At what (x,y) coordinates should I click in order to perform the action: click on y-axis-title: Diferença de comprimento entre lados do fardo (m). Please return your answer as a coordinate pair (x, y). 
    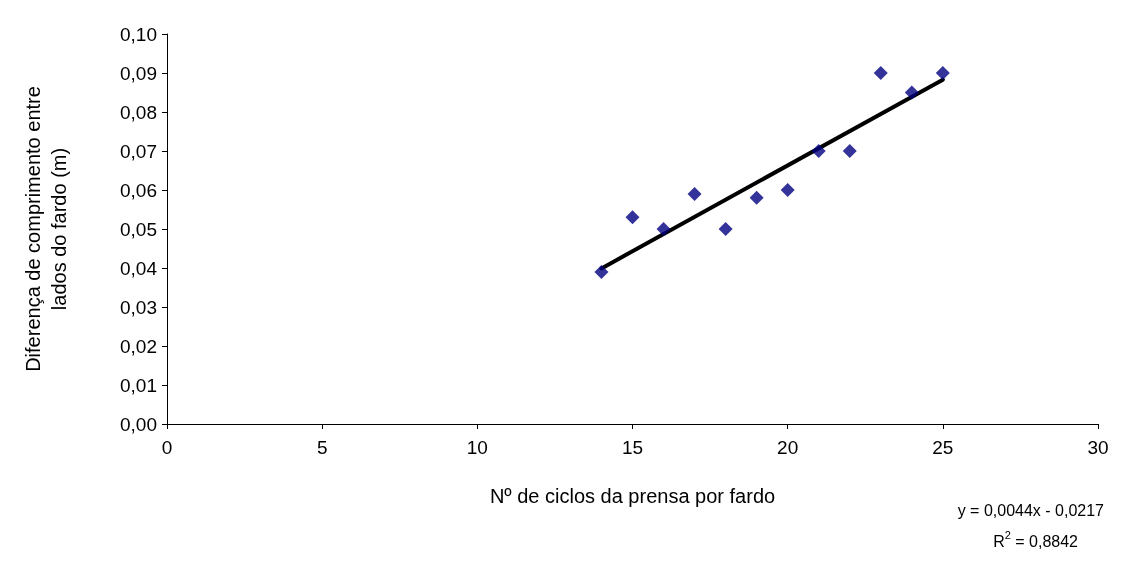
    Looking at the image, I should click on (46, 229).